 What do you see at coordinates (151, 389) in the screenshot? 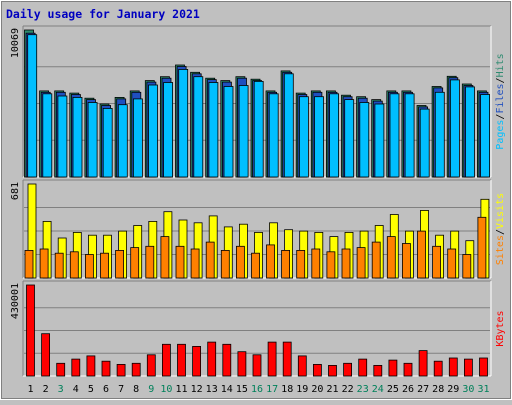
I see `x-tick-label: 9` at bounding box center [151, 389].